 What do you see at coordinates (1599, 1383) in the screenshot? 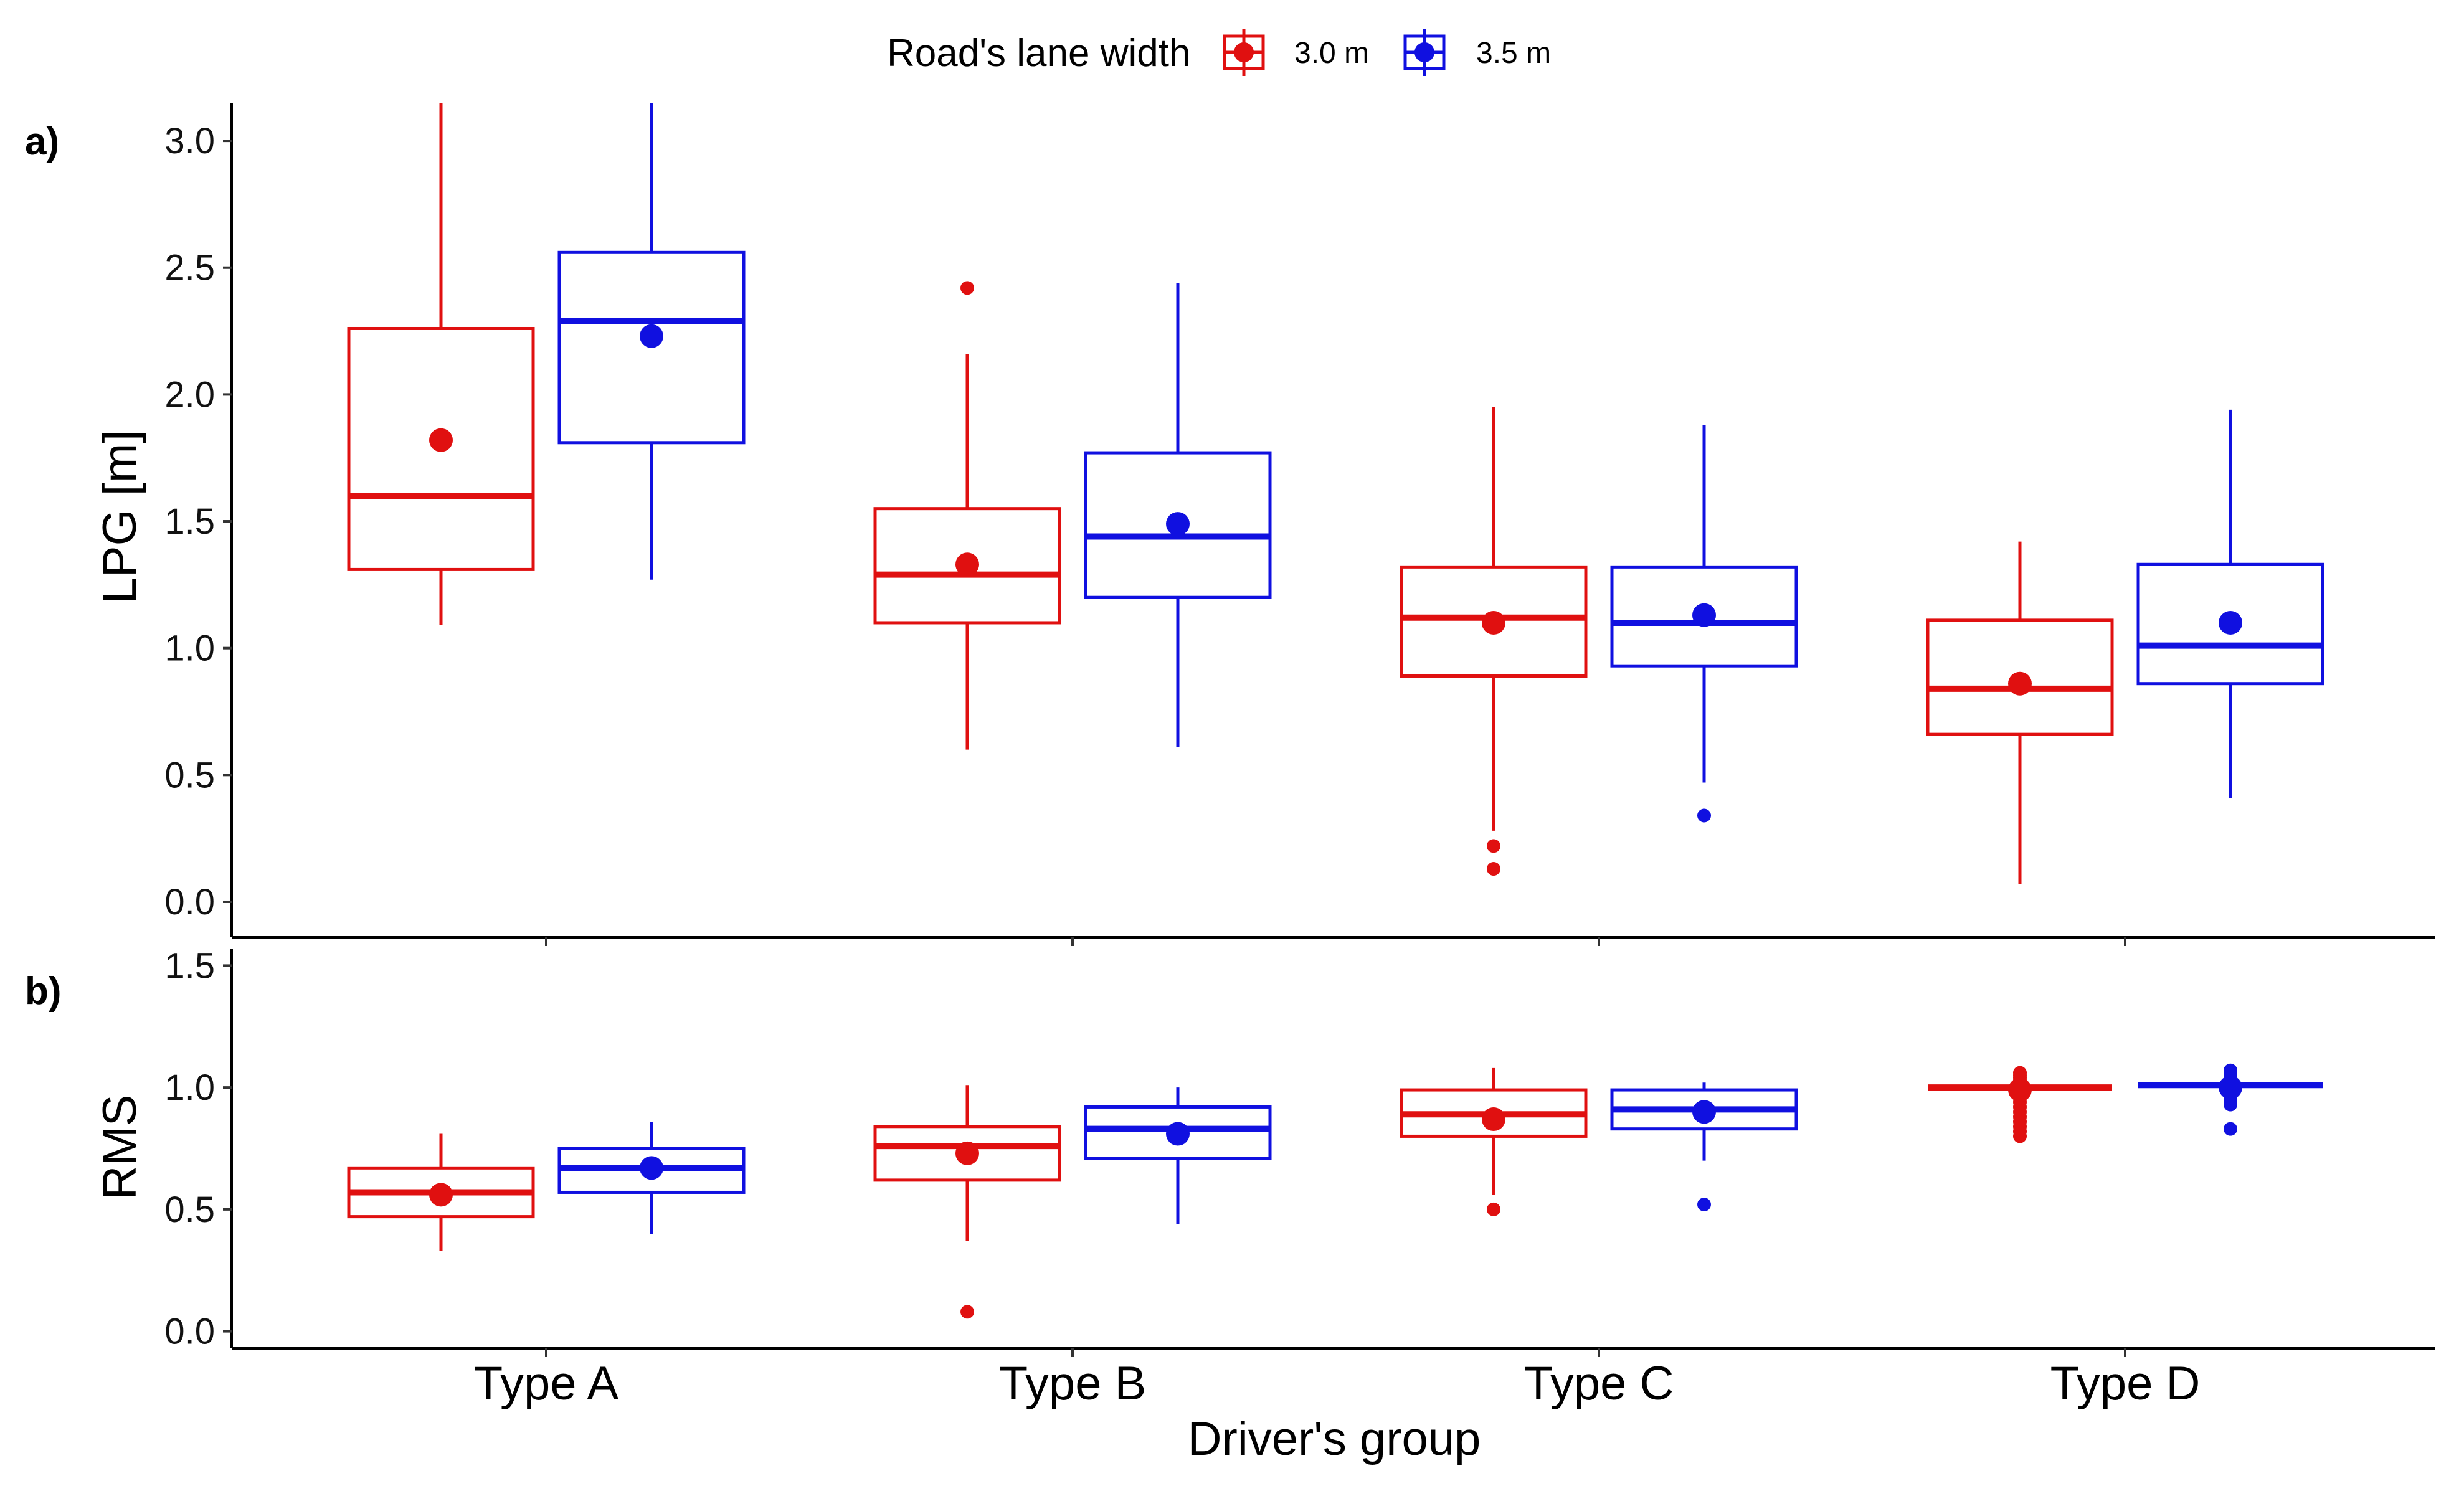
I see `x-tick-label-type-c: Type C` at bounding box center [1599, 1383].